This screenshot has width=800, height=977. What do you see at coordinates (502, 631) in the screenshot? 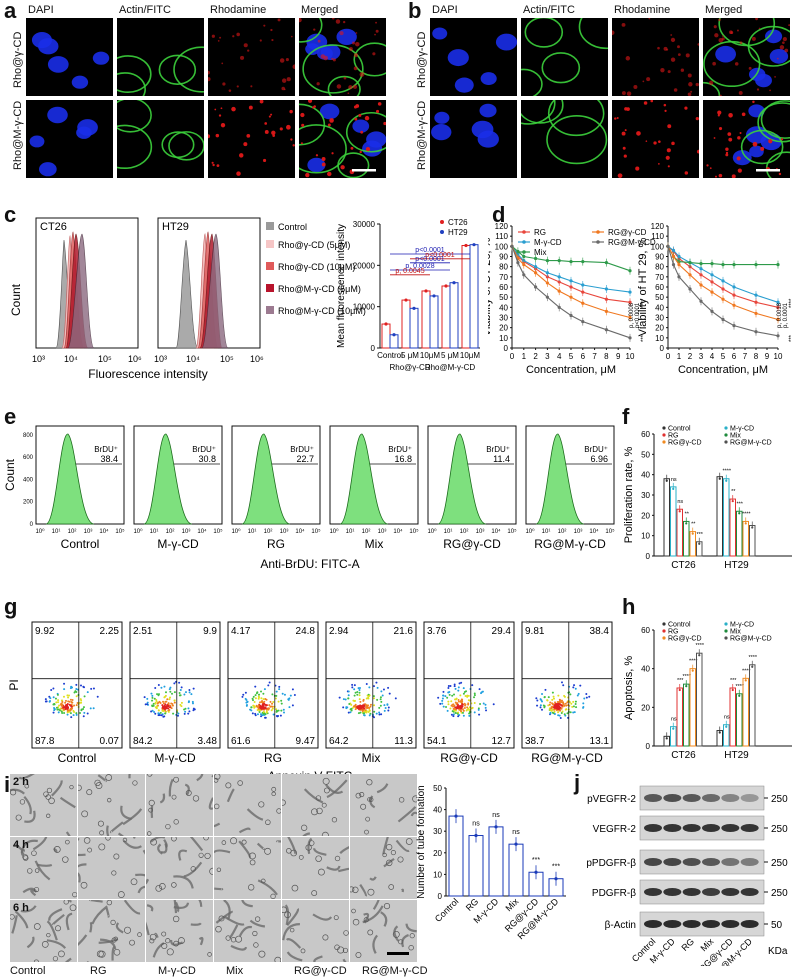
I see `g-quadrant-ur: 29.4` at bounding box center [502, 631].